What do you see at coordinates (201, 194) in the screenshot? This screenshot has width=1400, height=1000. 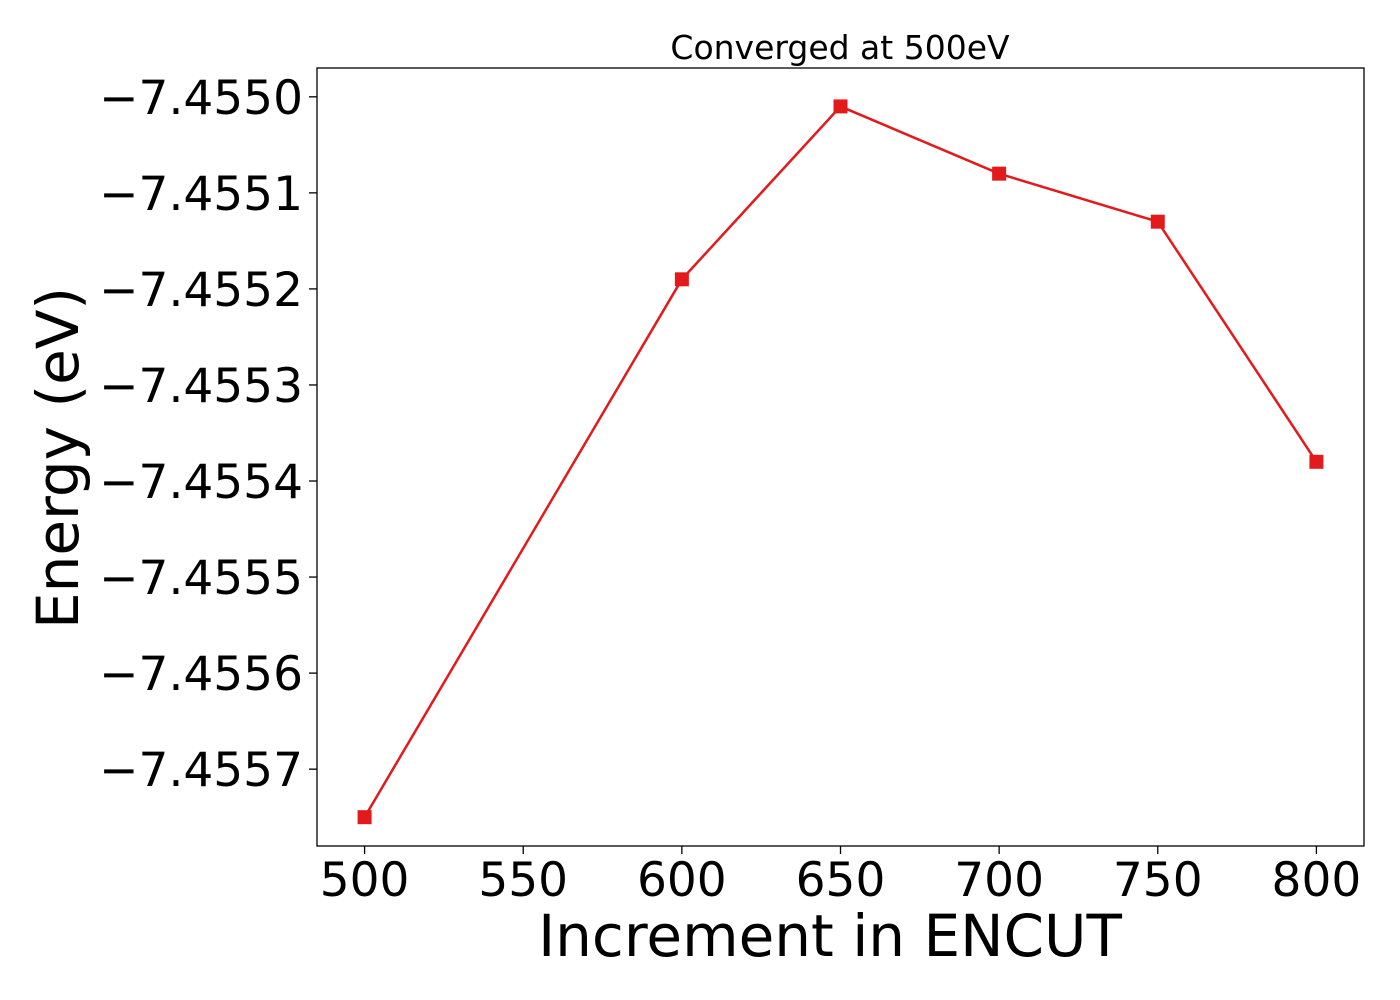 I see `y-tick-label: −7.4551` at bounding box center [201, 194].